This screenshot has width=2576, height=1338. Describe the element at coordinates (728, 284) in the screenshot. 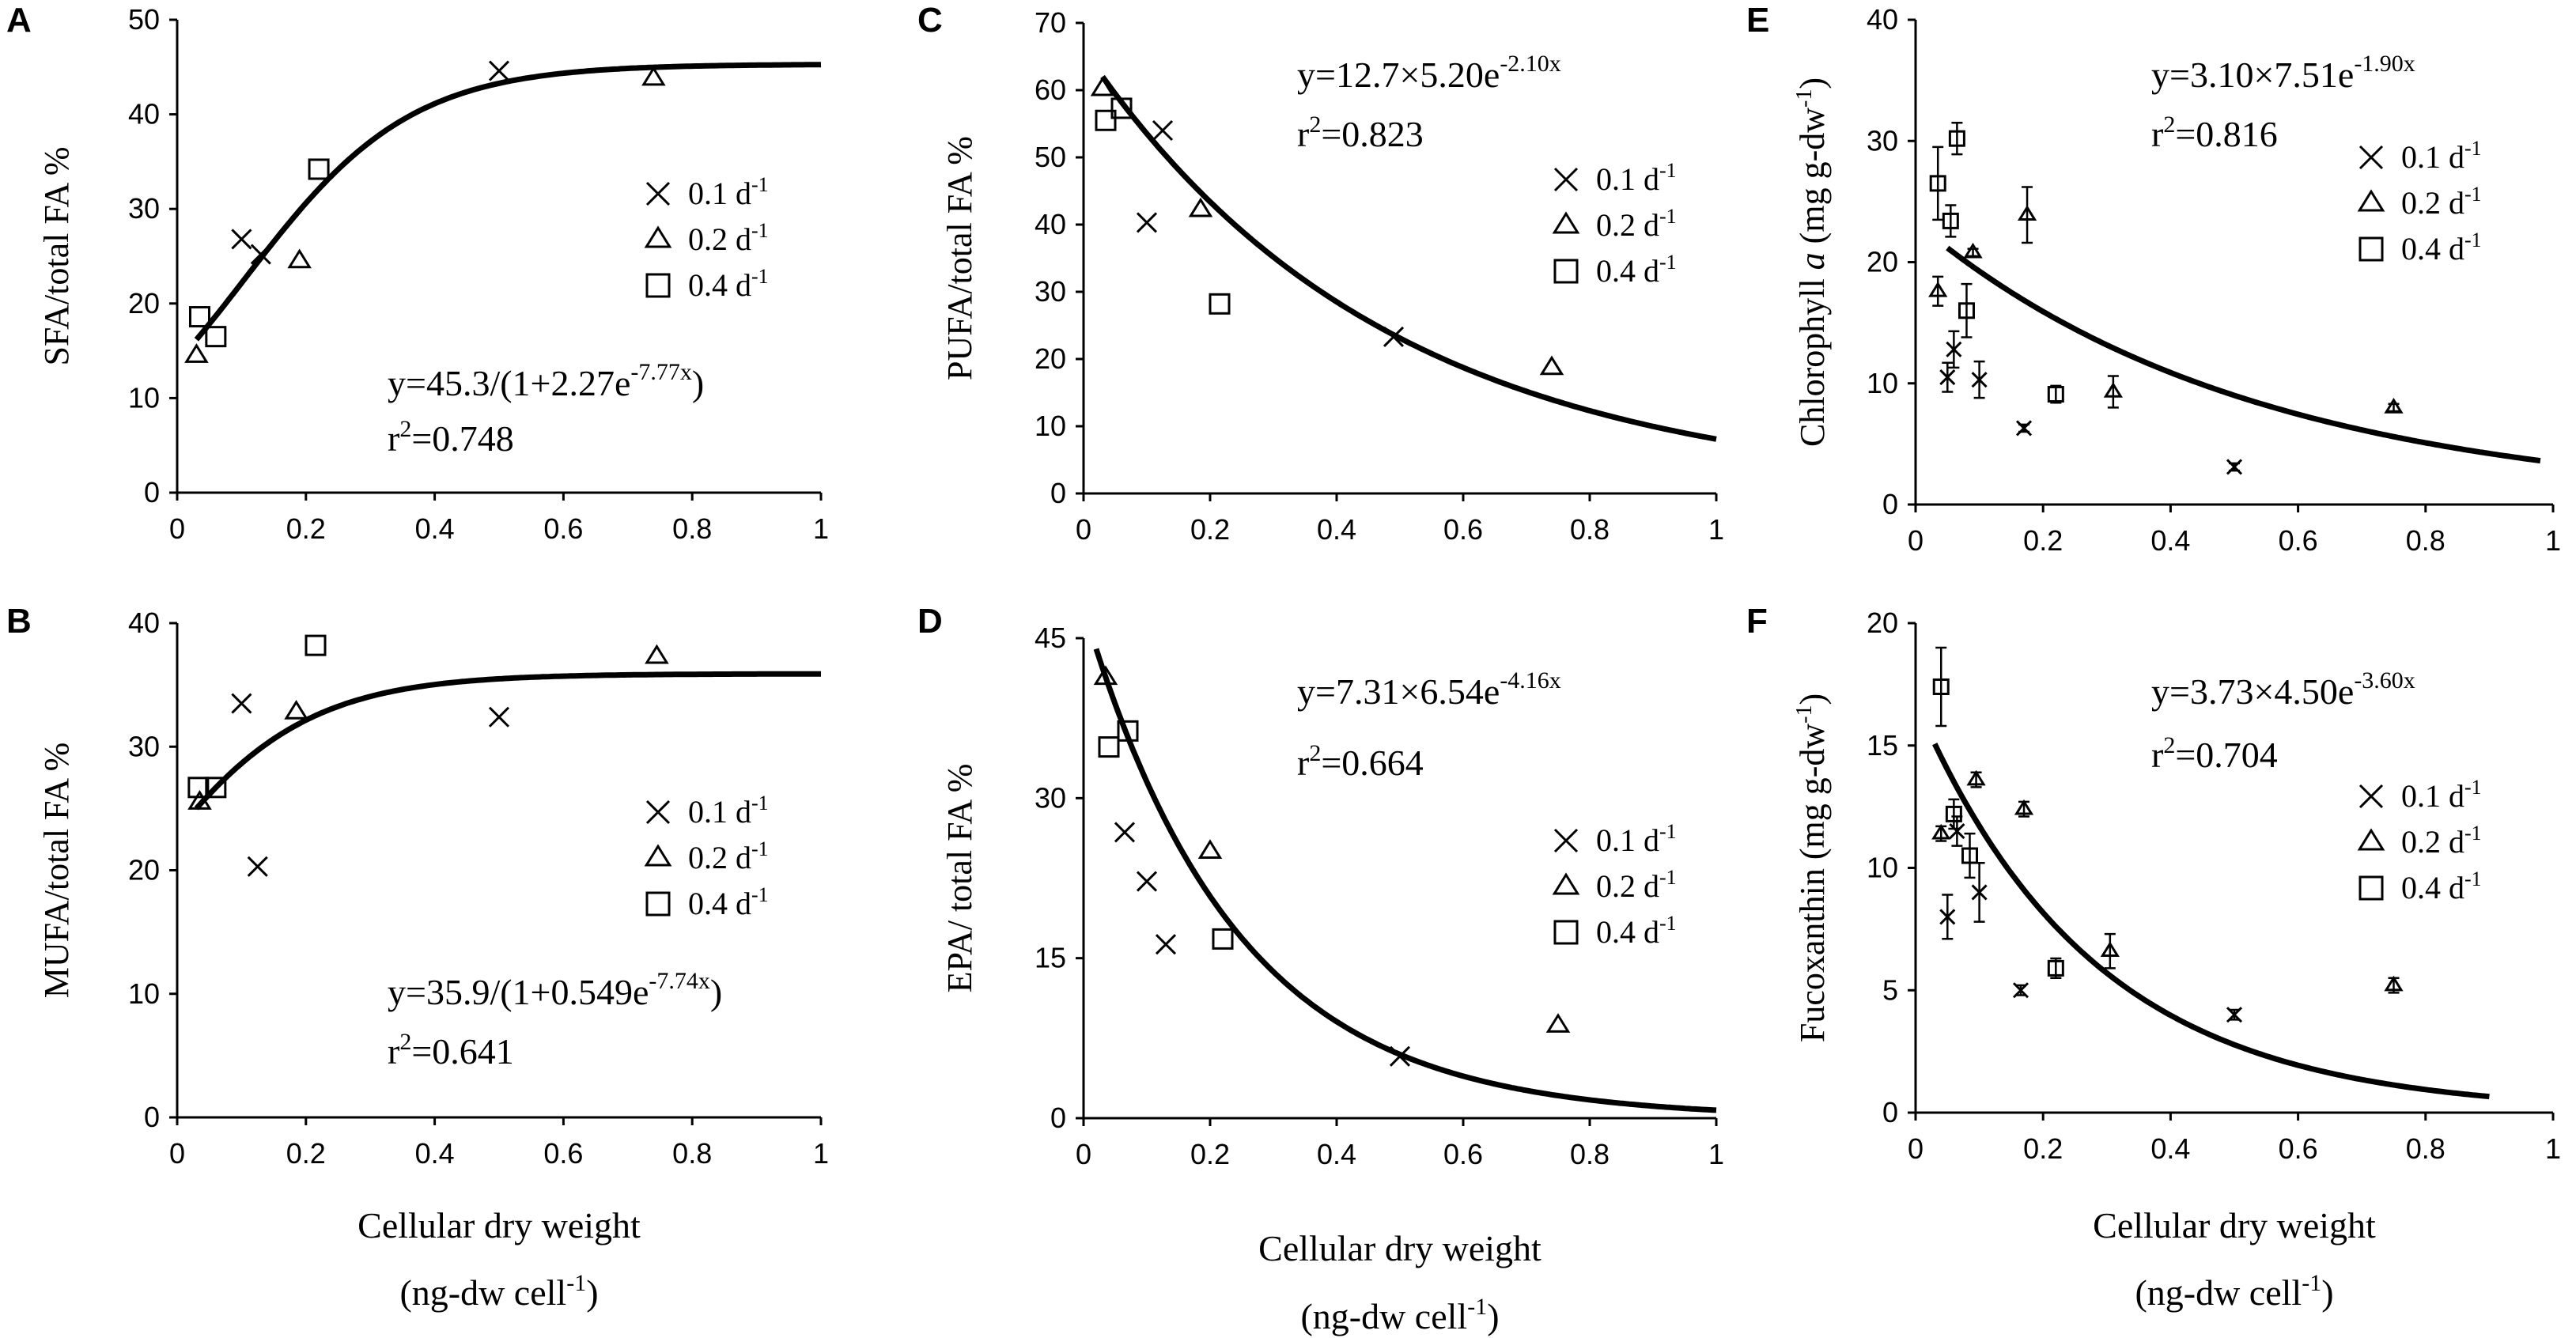

I see `legend-label: 0.4 d-1` at that location.